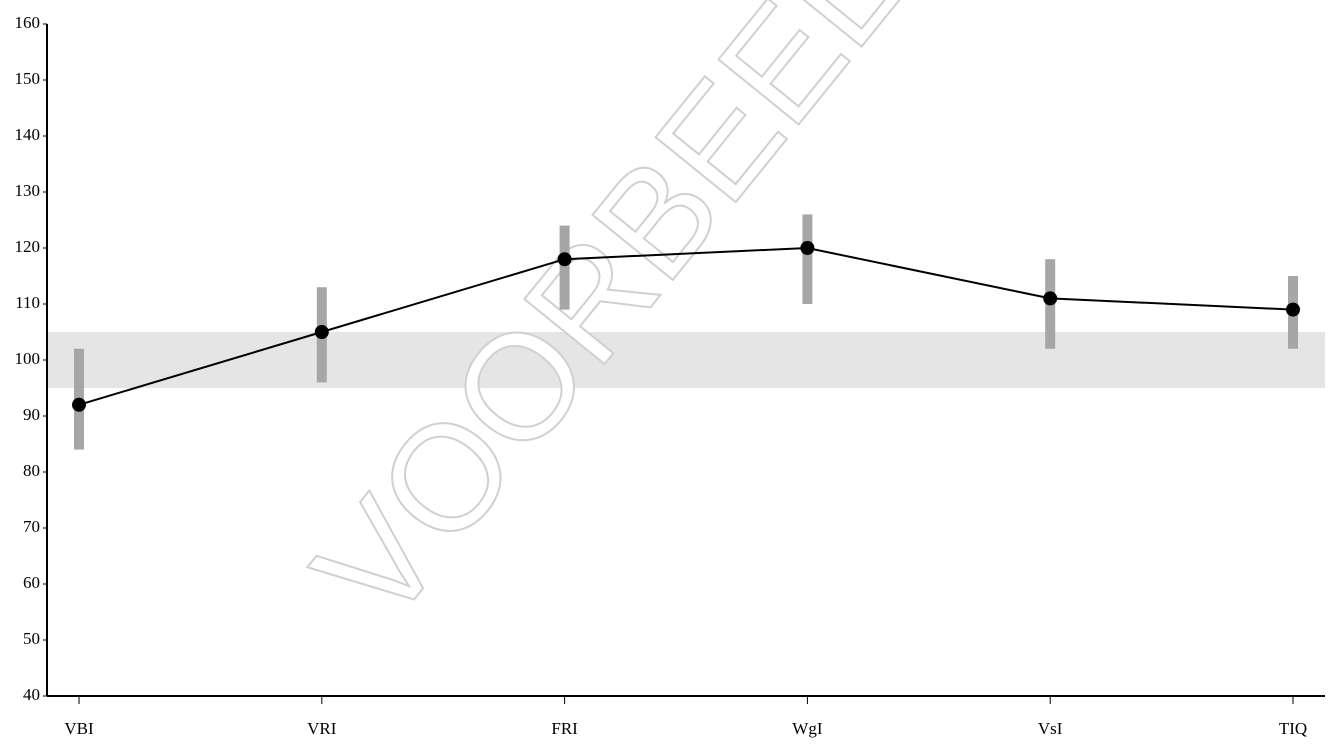  What do you see at coordinates (564, 728) in the screenshot?
I see `x-tick-label: FRI` at bounding box center [564, 728].